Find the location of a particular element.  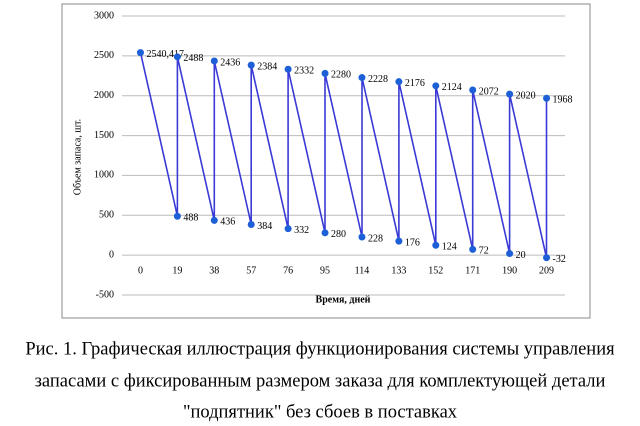

caption-line: "подпятник" без сбоев в поставках is located at coordinates (320, 412).